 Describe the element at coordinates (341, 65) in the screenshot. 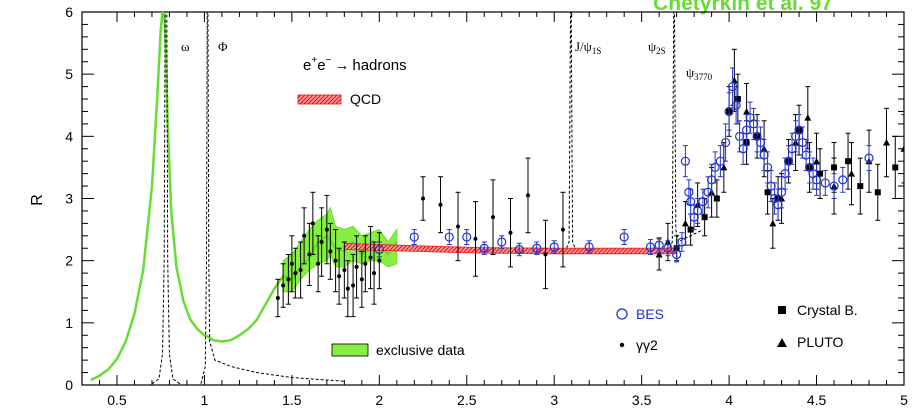

I see `process-arrow: →` at that location.